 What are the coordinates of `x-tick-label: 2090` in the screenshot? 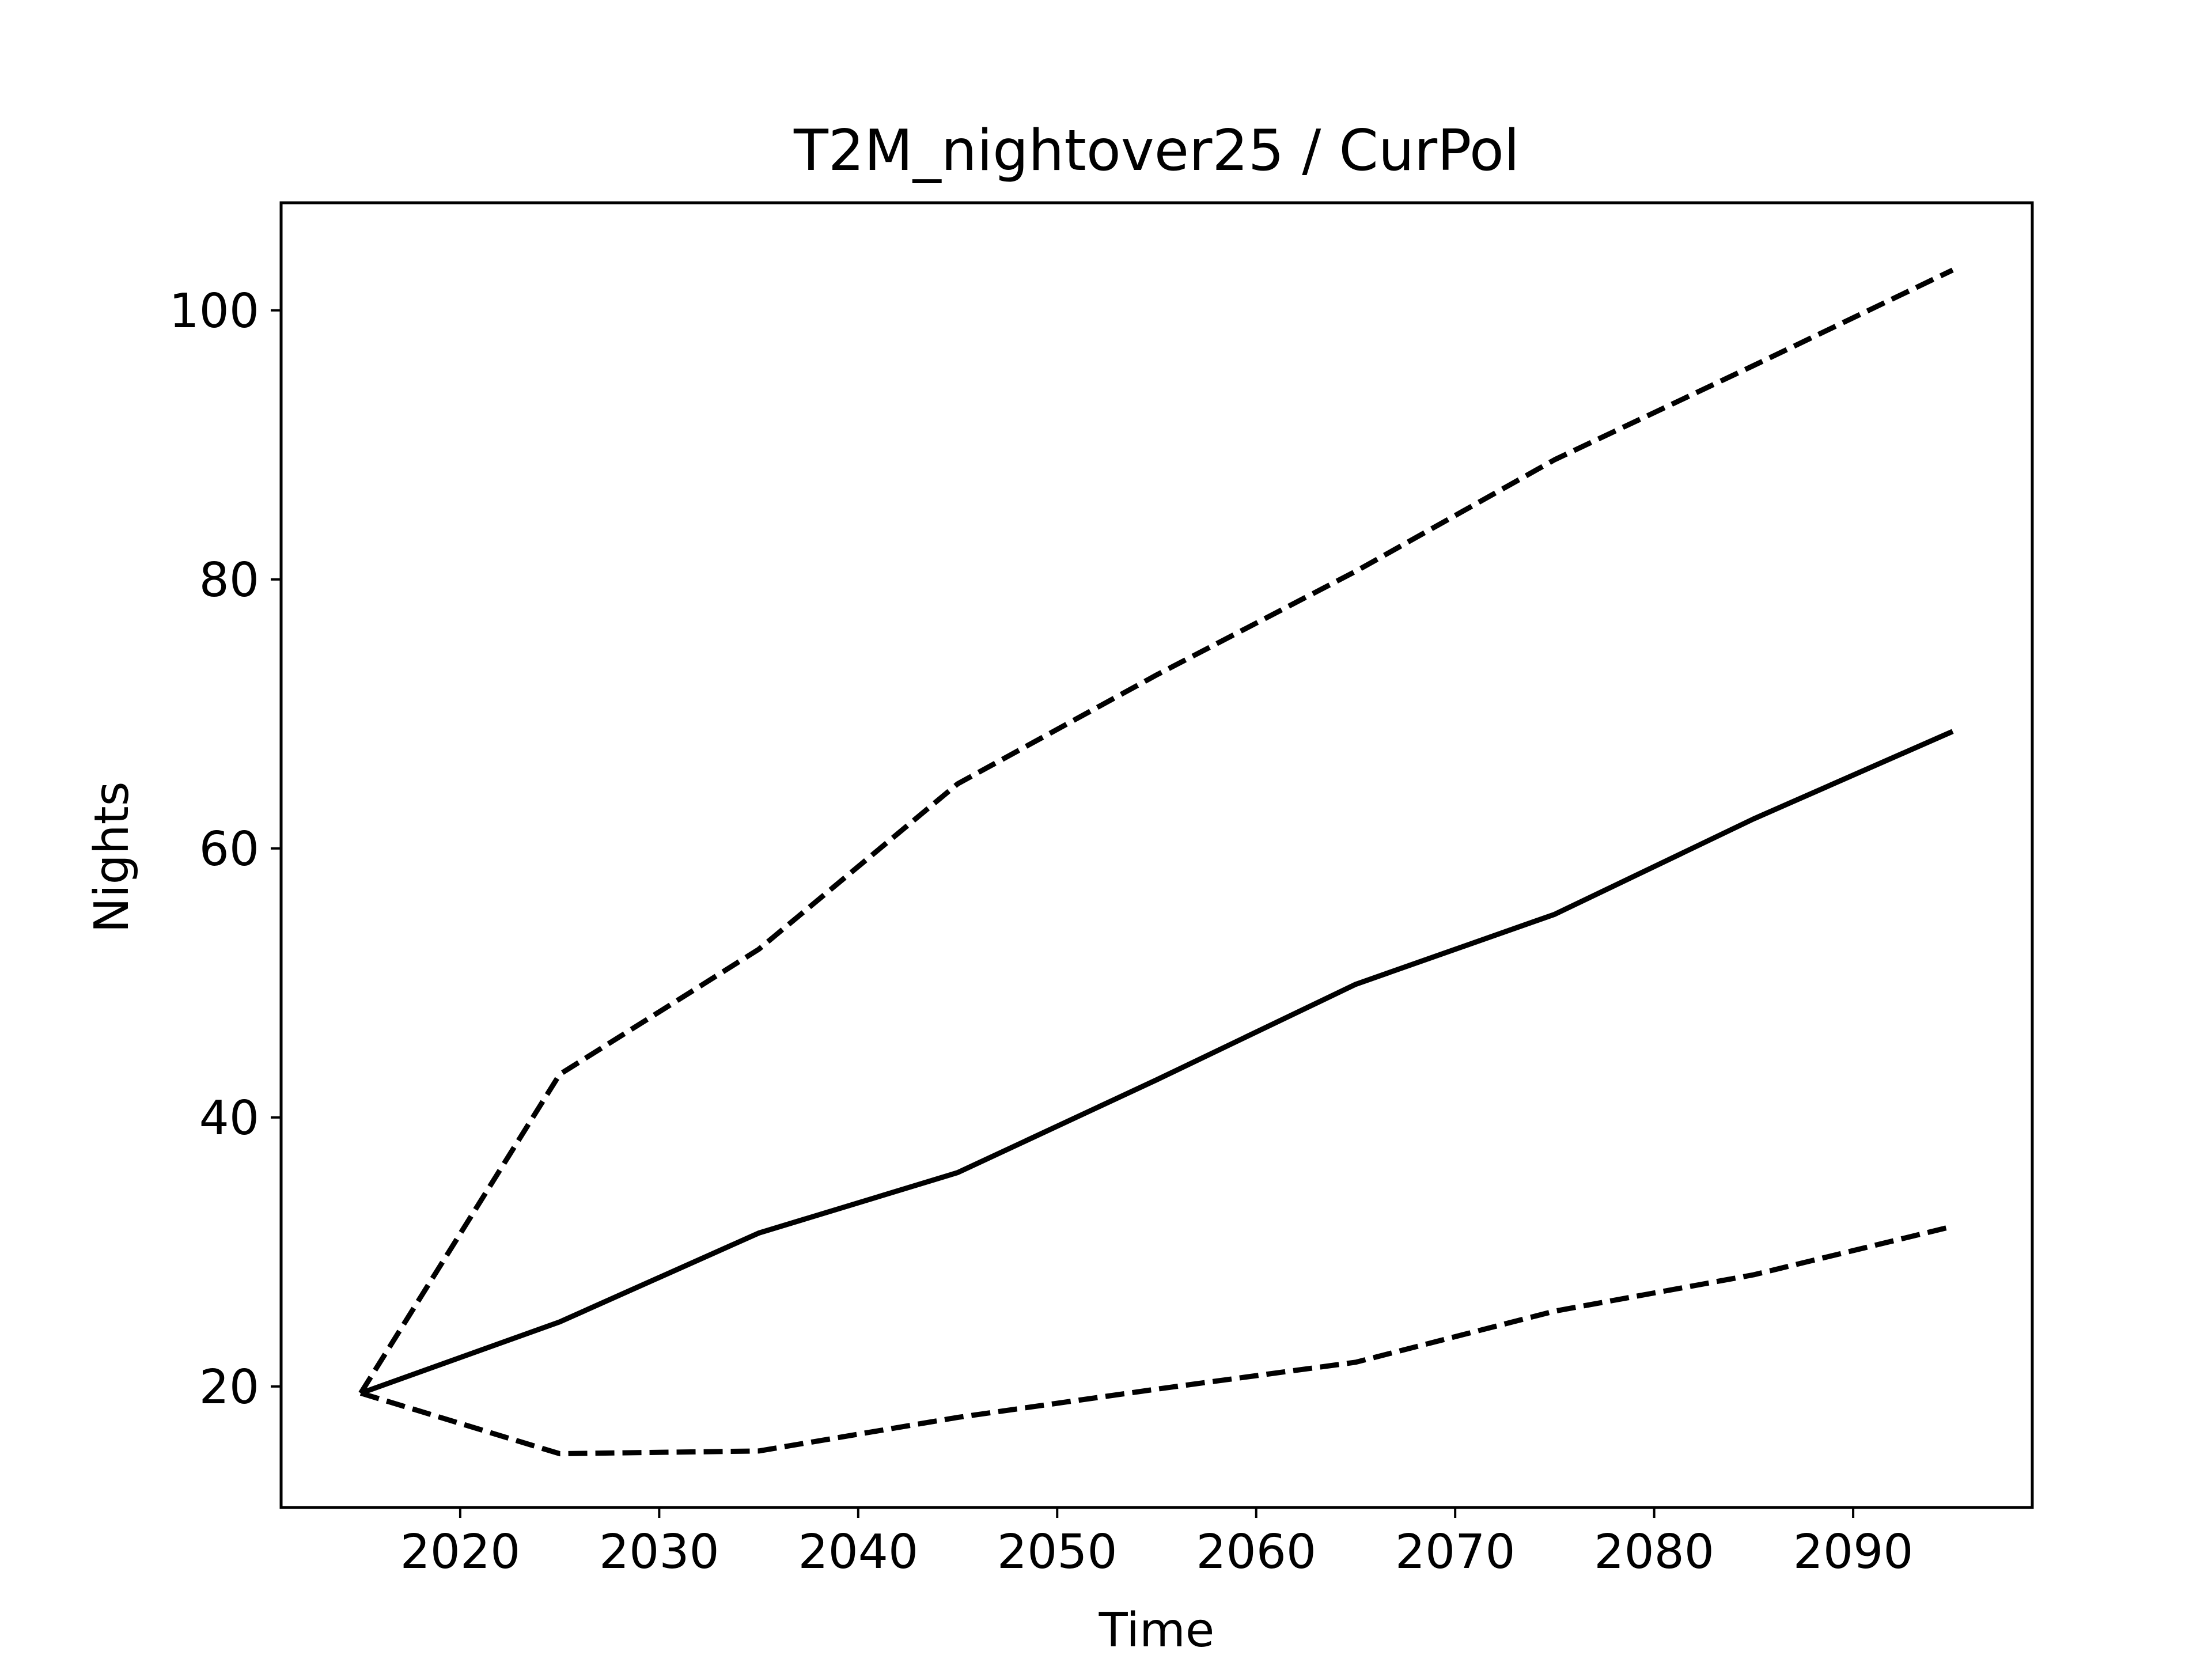 It's located at (1853, 1552).